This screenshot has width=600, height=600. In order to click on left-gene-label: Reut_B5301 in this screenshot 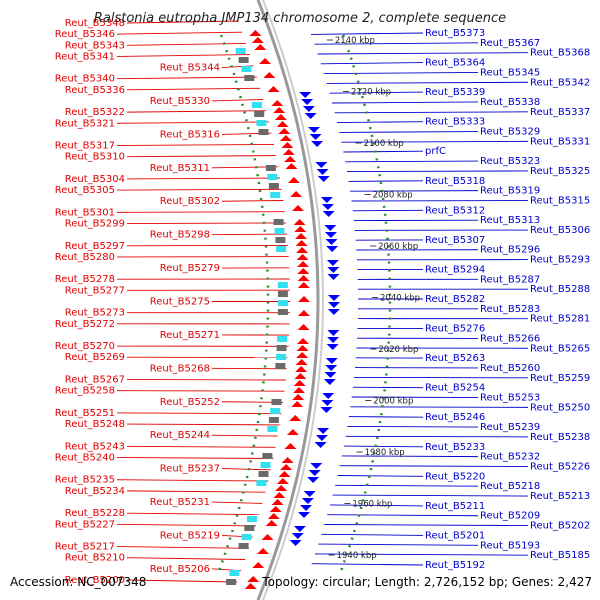, I will do `click(85, 212)`.